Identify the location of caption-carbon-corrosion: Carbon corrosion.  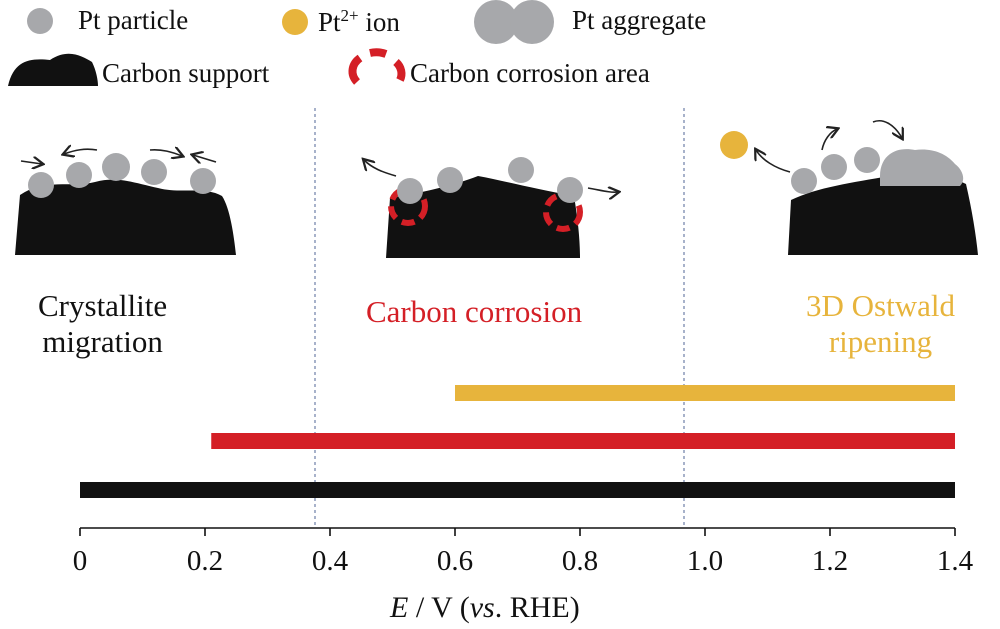
(474, 311).